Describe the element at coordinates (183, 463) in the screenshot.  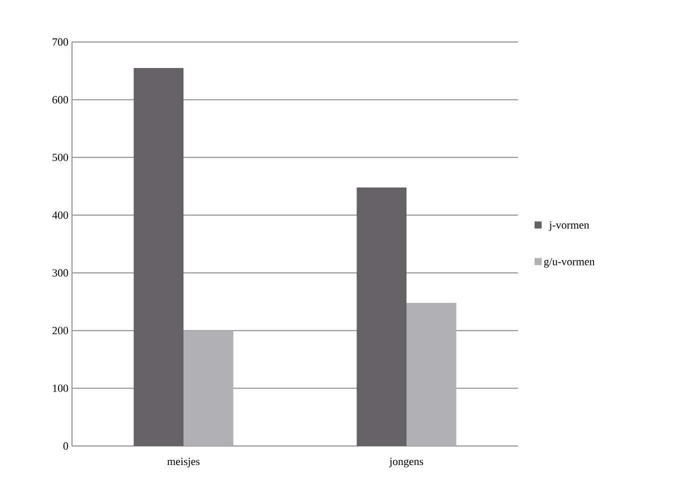
I see `x-tick-label: meisjes` at that location.